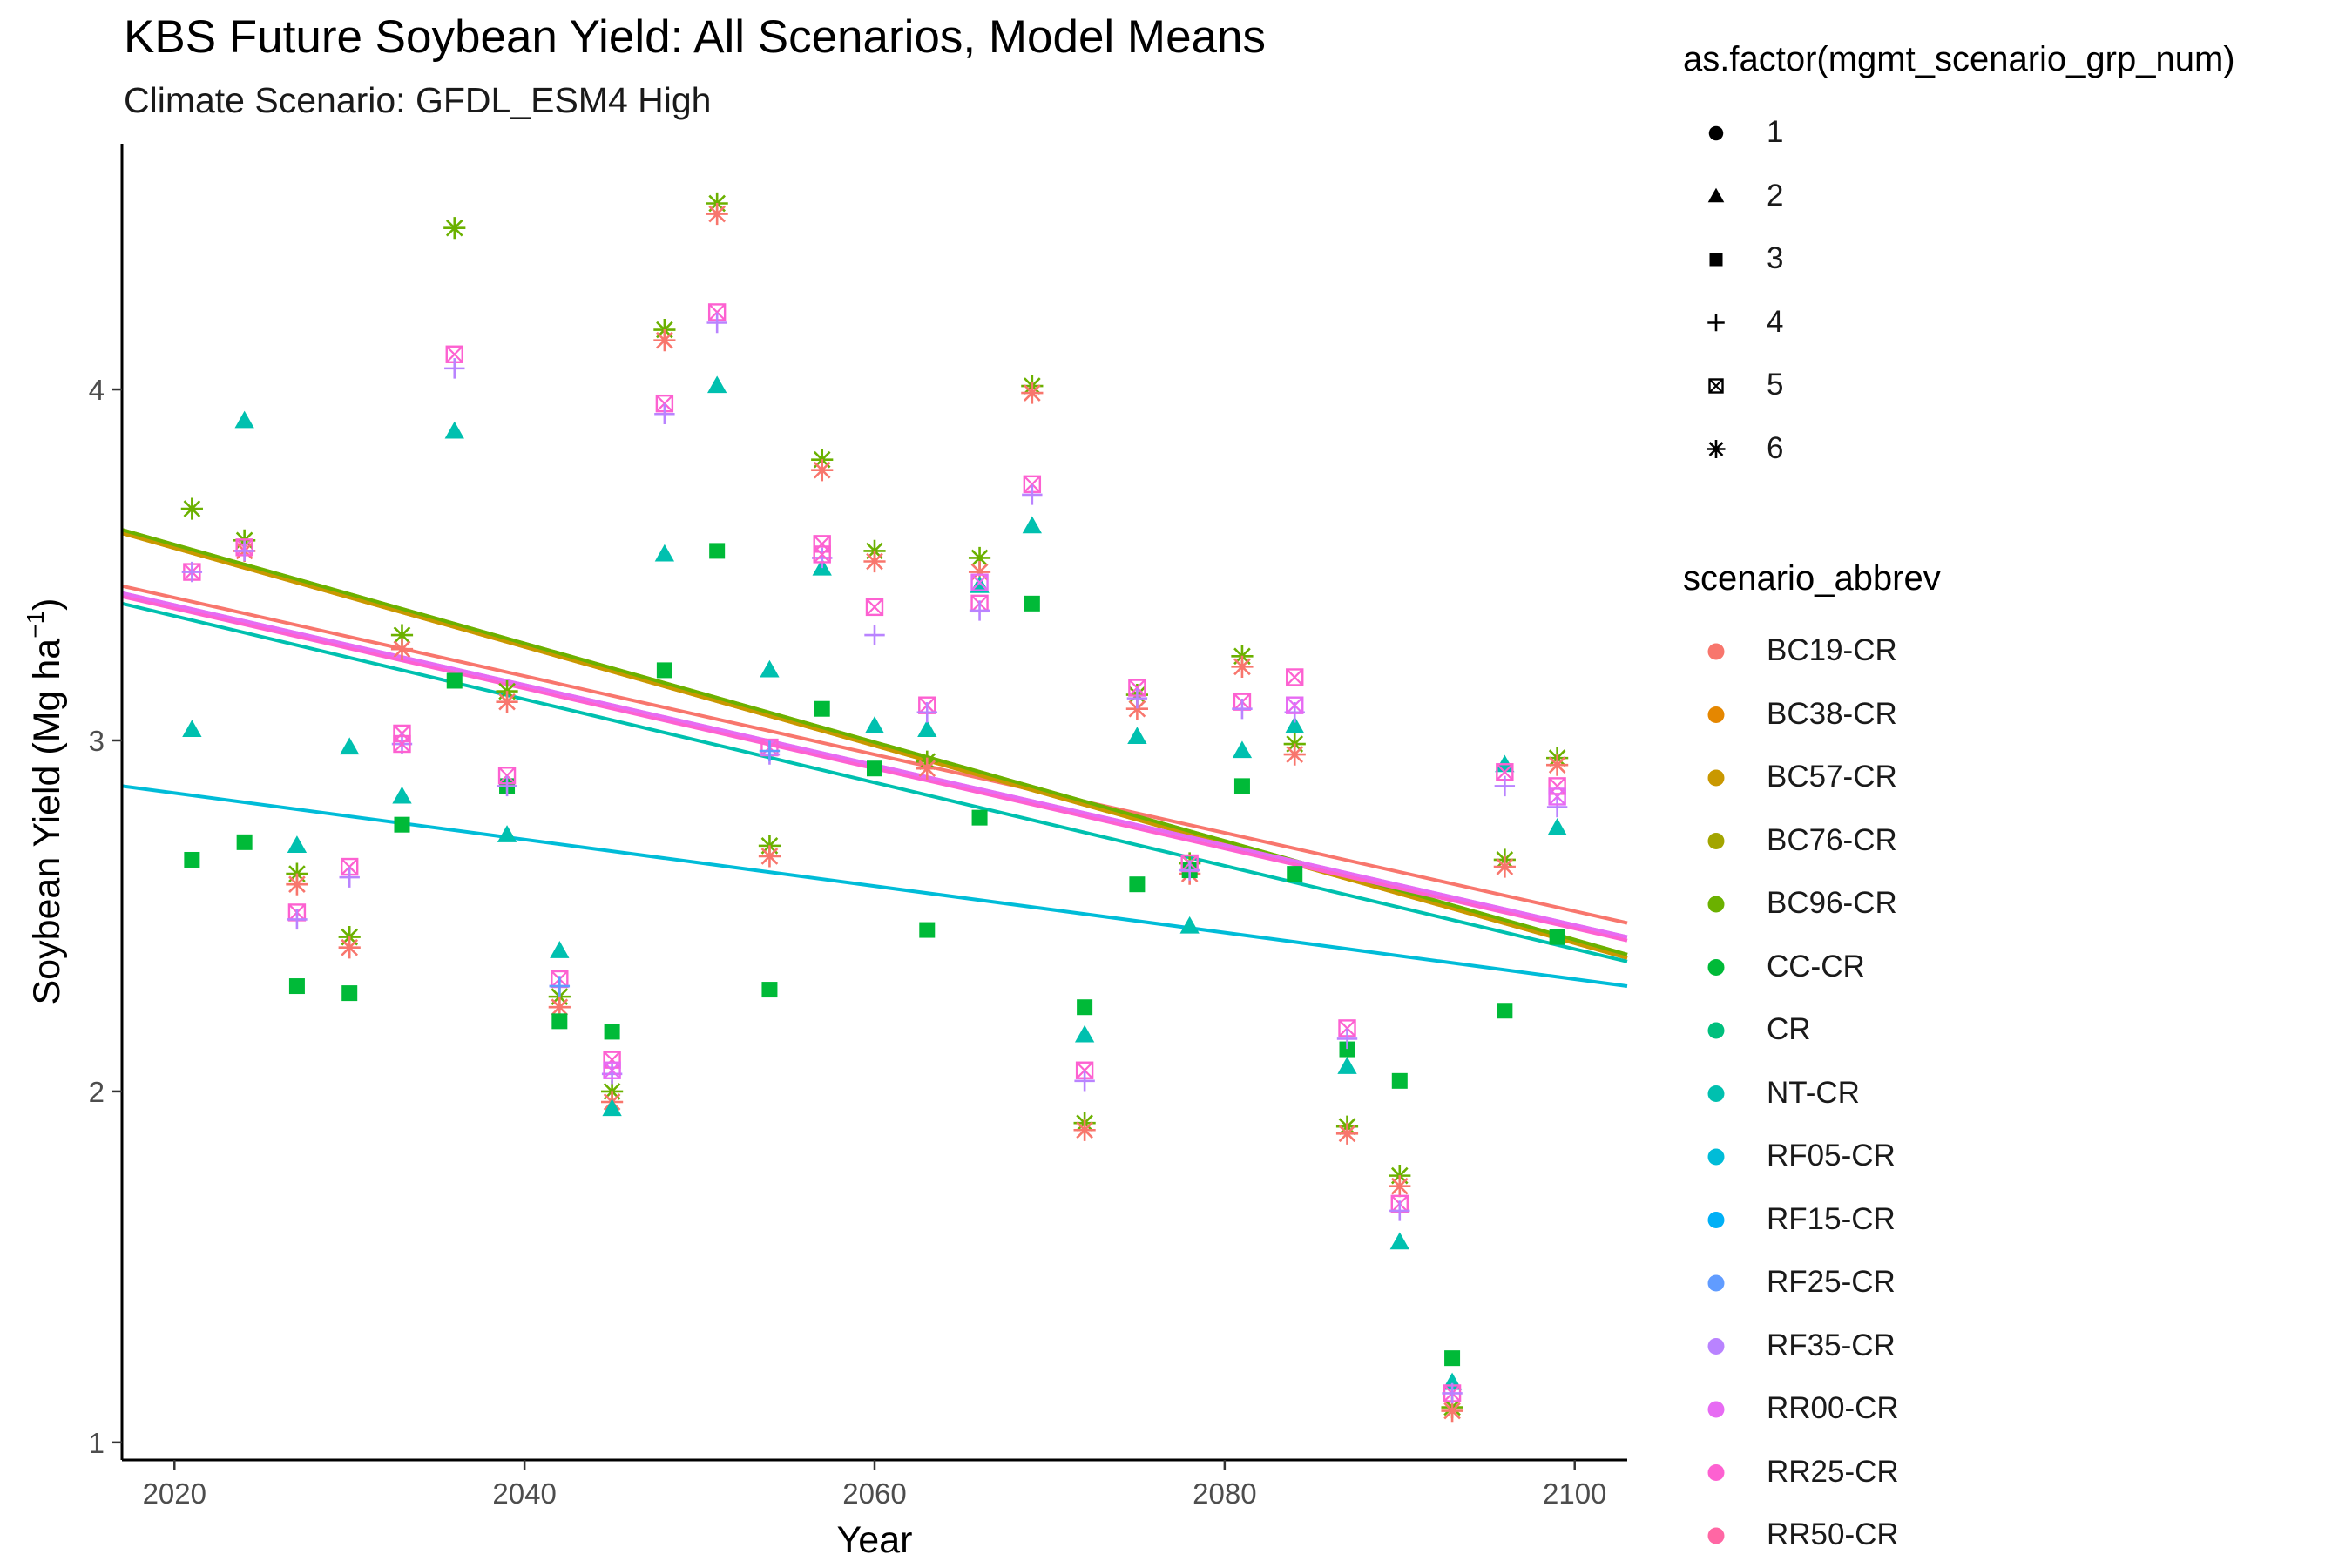 The height and width of the screenshot is (1568, 2352). I want to click on legend-shape-label-6: 6, so click(1775, 447).